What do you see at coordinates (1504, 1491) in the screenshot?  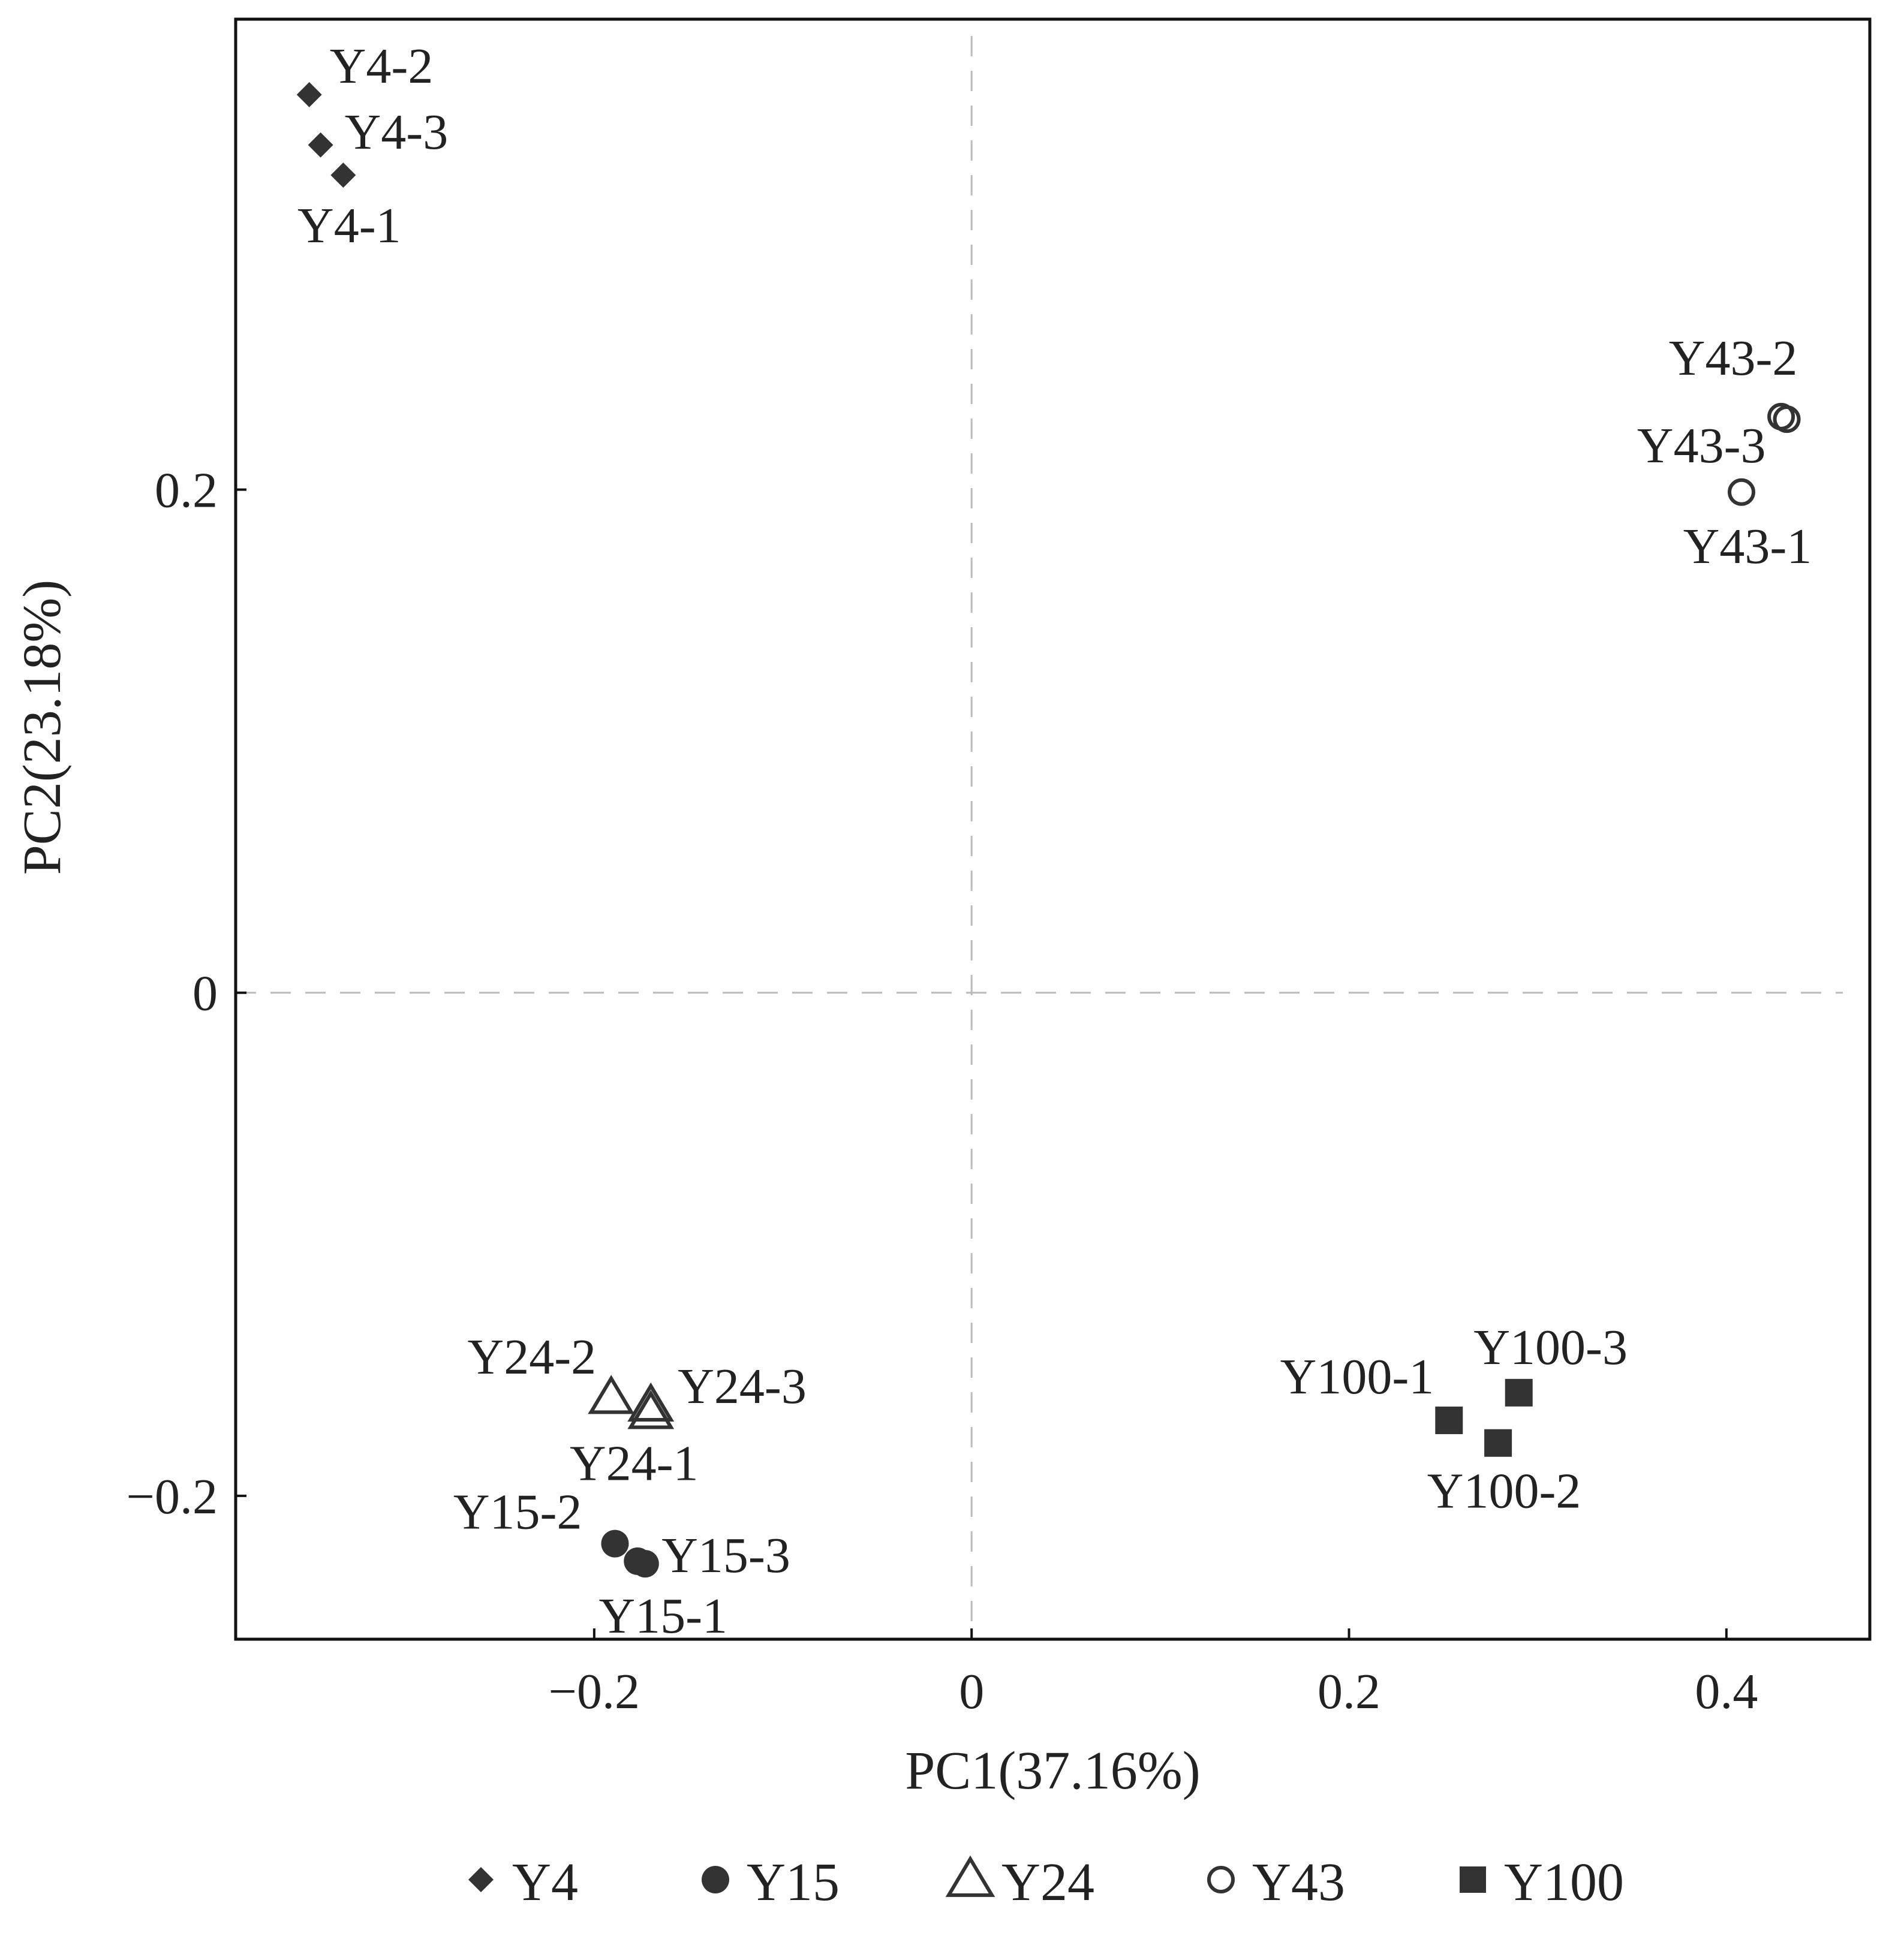 I see `point-label: Y100-2` at bounding box center [1504, 1491].